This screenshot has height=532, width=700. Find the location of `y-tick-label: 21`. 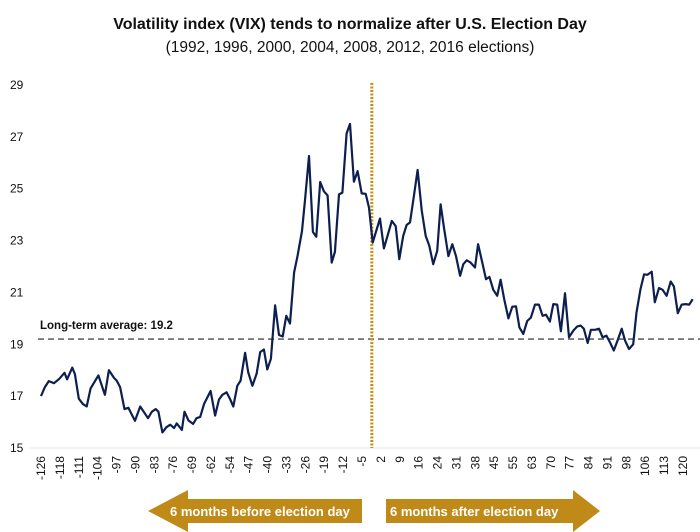

y-tick-label: 21 is located at coordinates (17, 292).